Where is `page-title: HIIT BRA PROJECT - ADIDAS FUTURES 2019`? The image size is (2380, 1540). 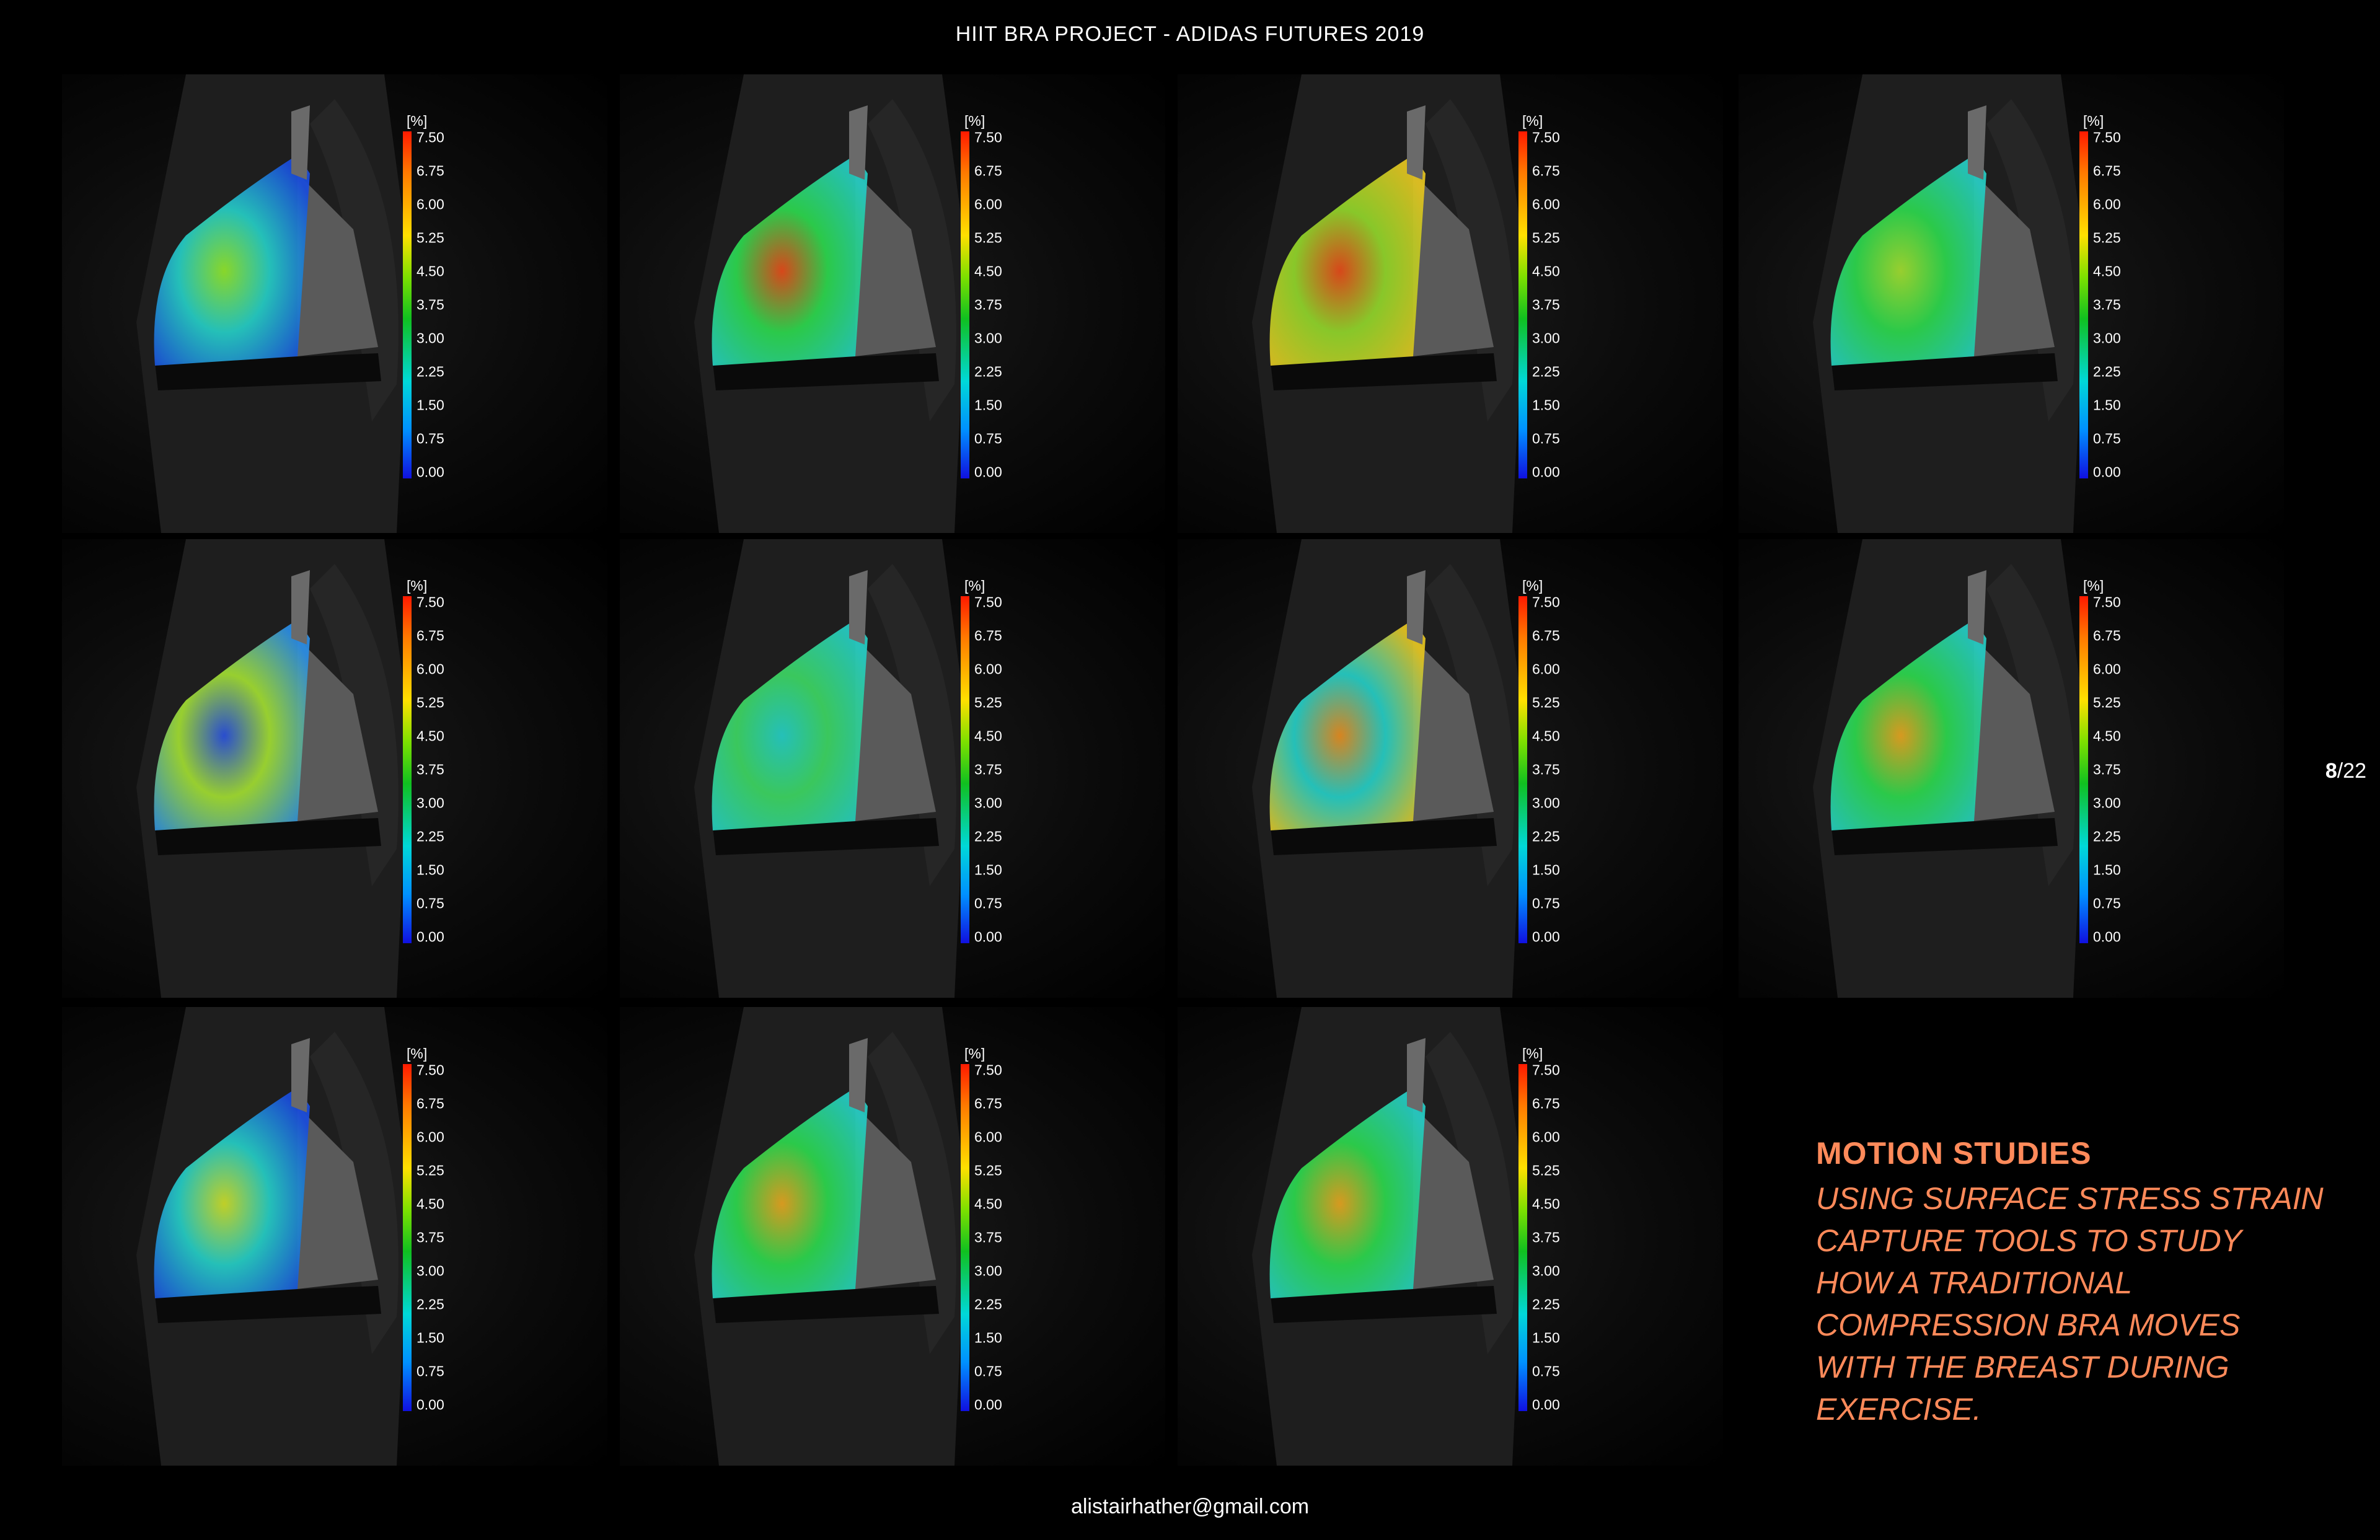 page-title: HIIT BRA PROJECT - ADIDAS FUTURES 2019 is located at coordinates (1190, 34).